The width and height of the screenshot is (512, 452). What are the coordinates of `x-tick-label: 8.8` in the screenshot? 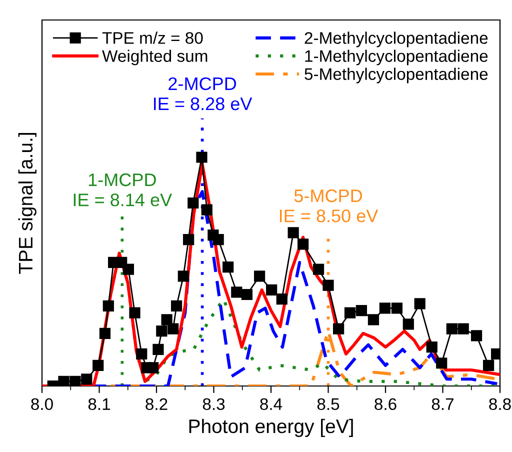 It's located at (500, 404).